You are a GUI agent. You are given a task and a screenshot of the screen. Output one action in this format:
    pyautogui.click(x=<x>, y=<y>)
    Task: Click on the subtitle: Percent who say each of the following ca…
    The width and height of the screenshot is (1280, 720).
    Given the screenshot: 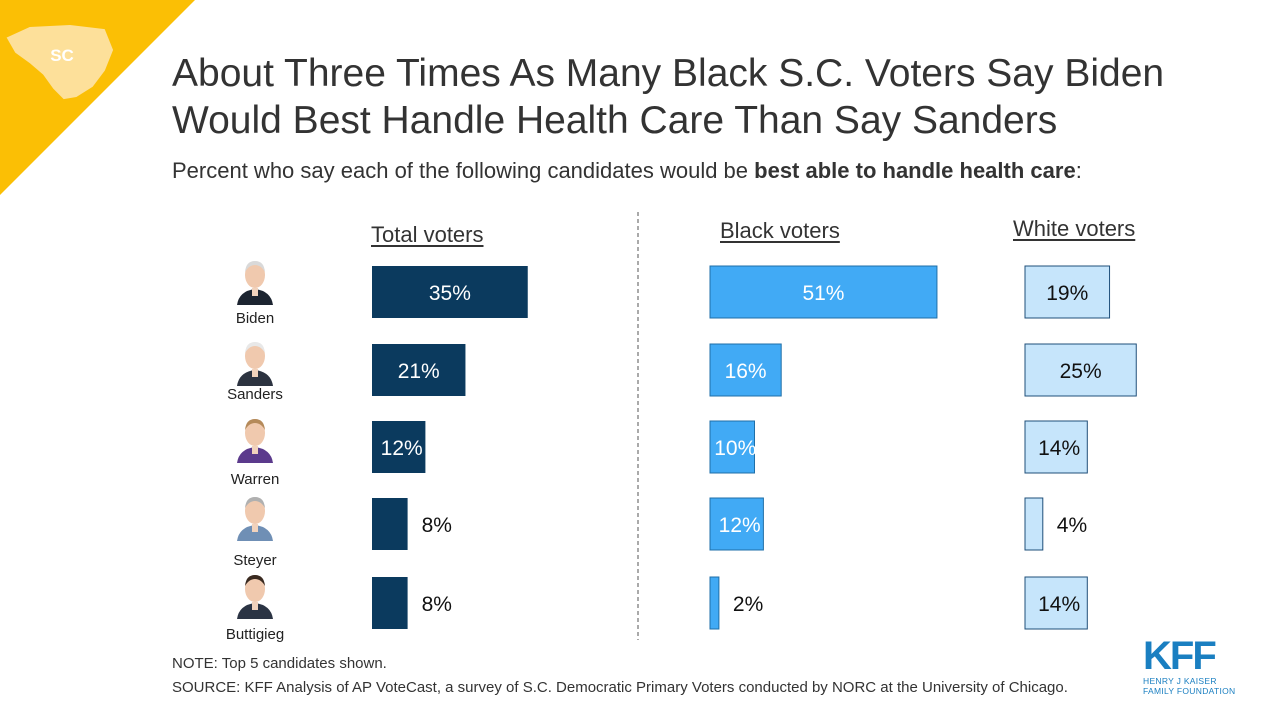 What is the action you would take?
    pyautogui.click(x=627, y=171)
    